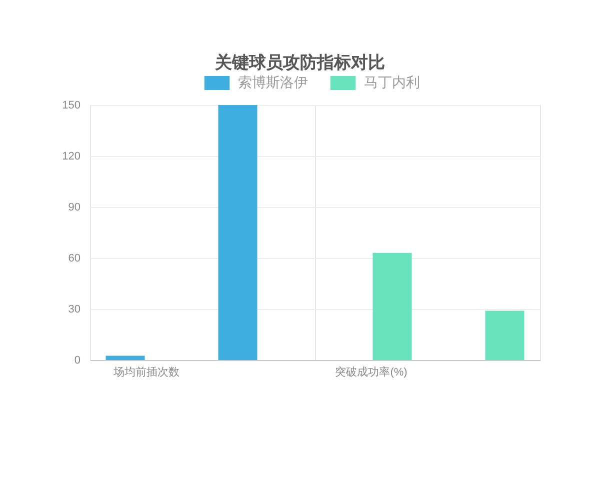 The image size is (600, 480). Describe the element at coordinates (71, 156) in the screenshot. I see `y-tick-label: 120` at that location.